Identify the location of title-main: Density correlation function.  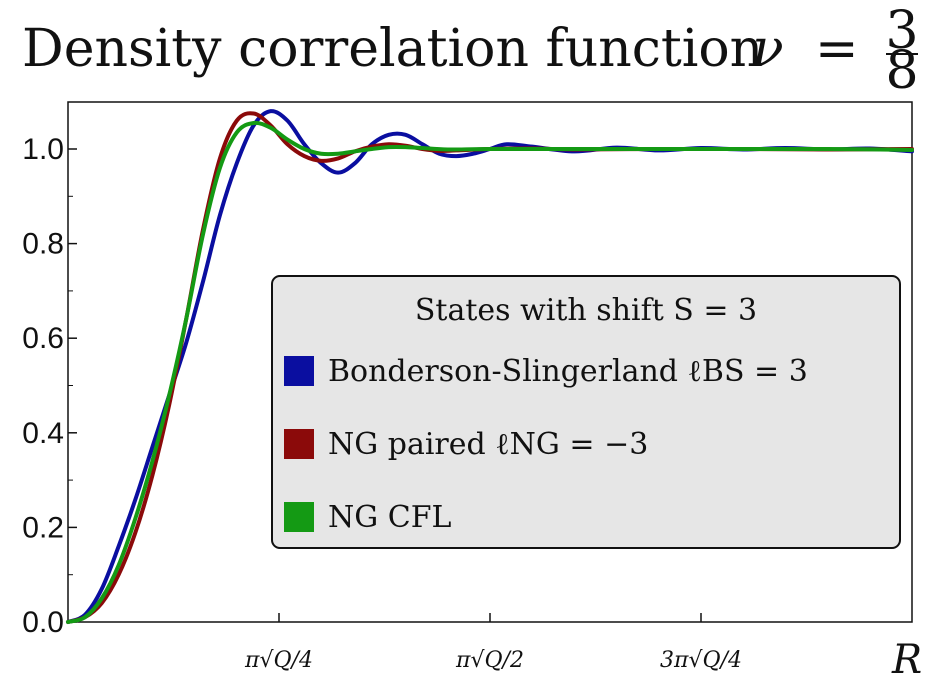
(392, 49).